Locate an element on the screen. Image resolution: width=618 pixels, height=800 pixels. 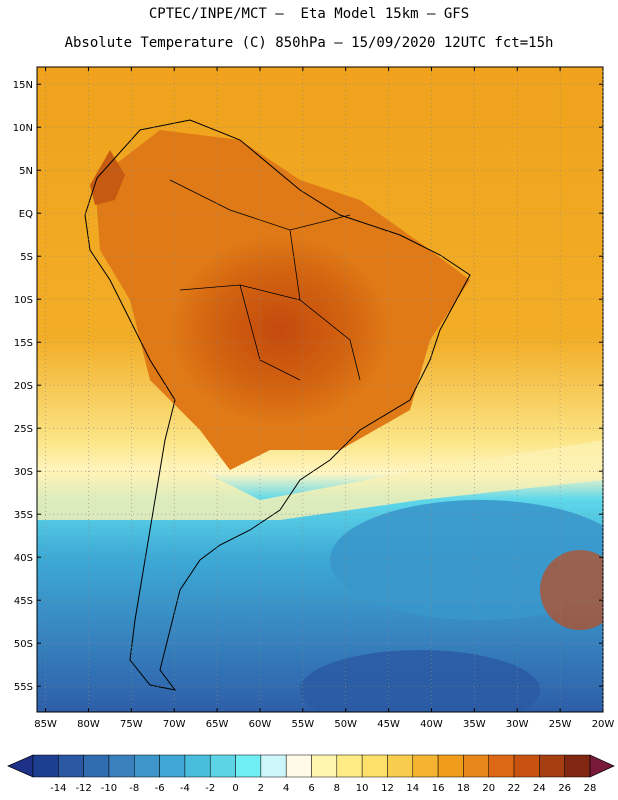
colorbar-high-arrow is located at coordinates (602, 766).